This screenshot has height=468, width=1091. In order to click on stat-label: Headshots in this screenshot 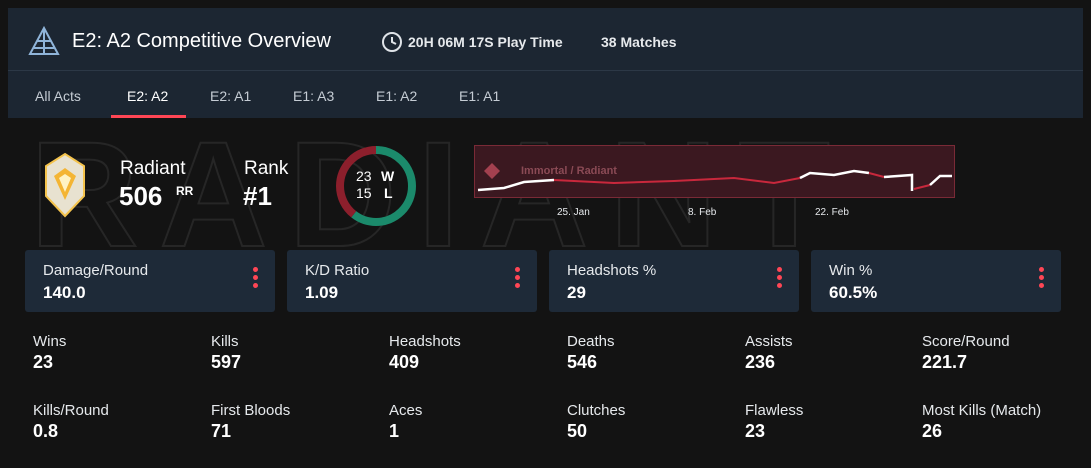, I will do `click(425, 341)`.